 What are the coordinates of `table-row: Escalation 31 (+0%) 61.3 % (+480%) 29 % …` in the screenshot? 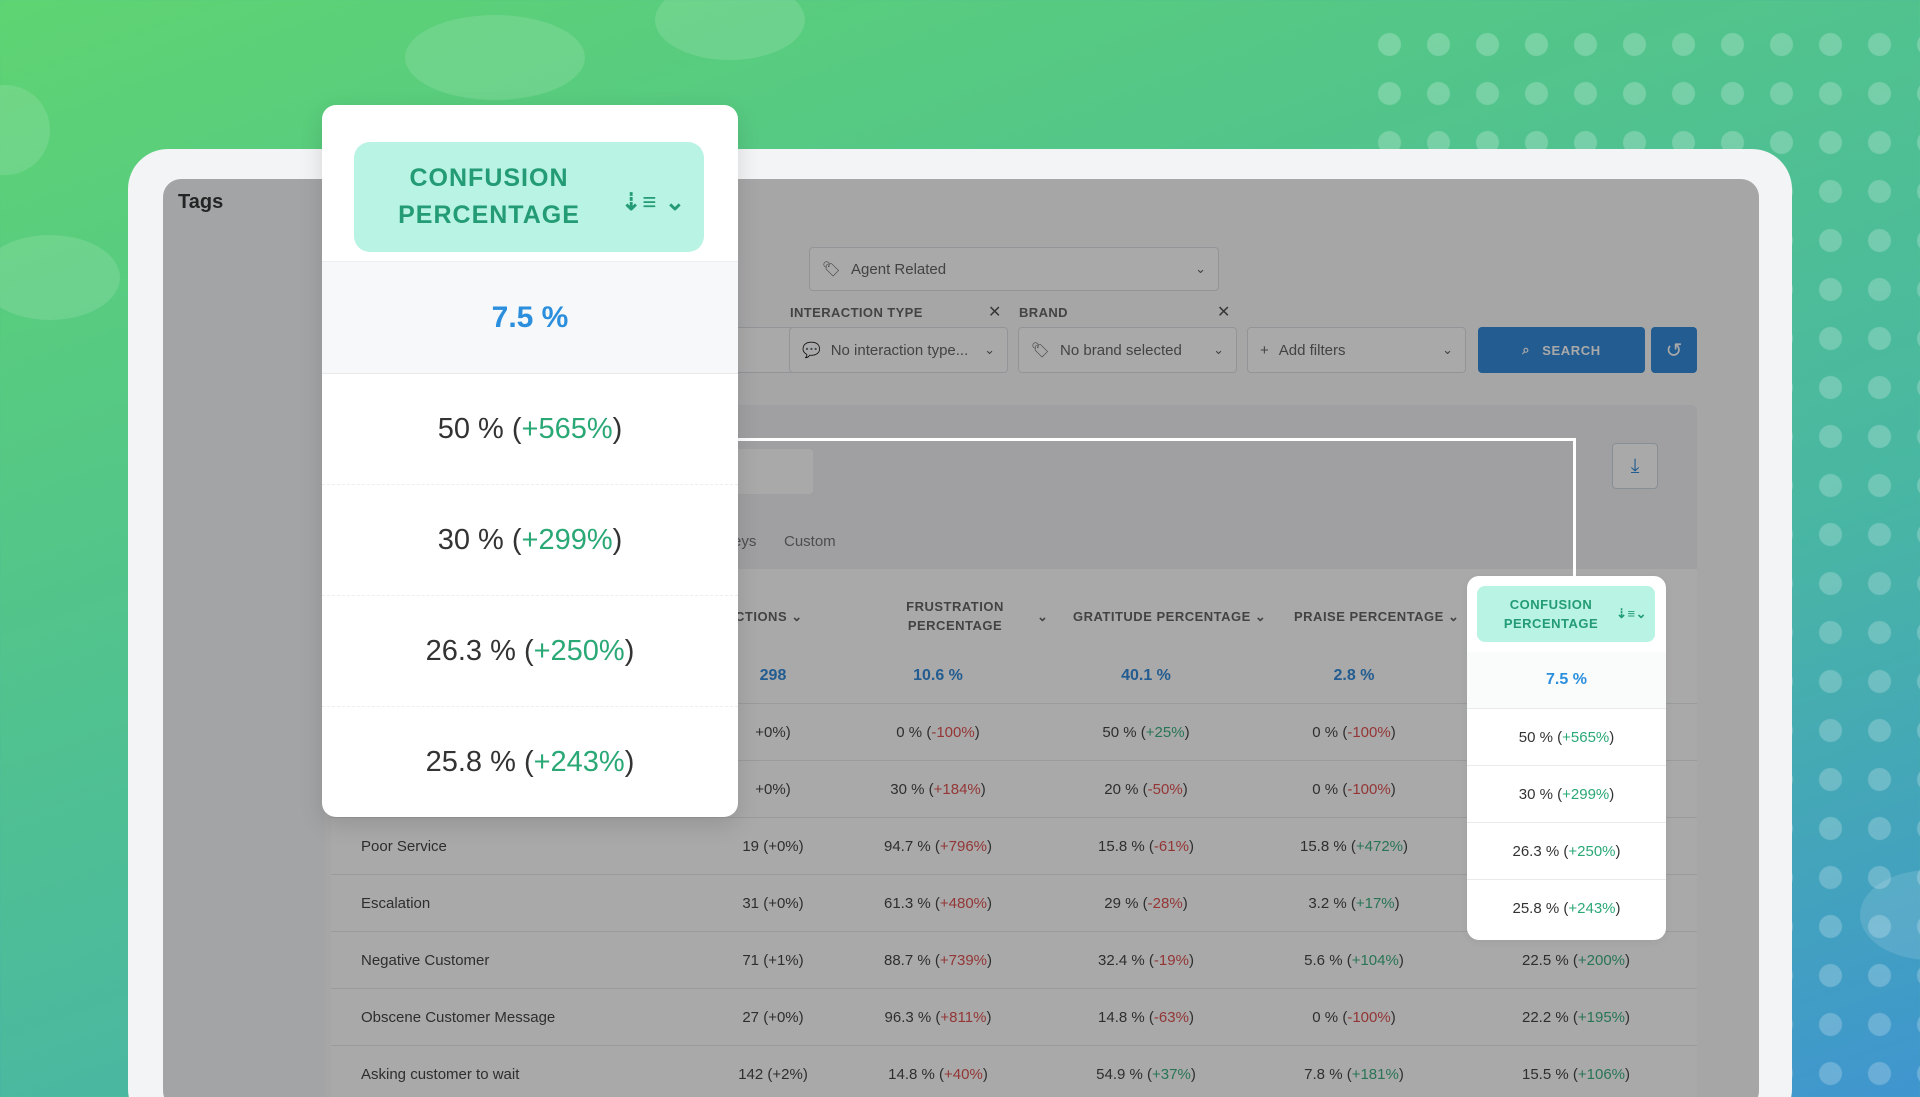 It's located at (1014, 903).